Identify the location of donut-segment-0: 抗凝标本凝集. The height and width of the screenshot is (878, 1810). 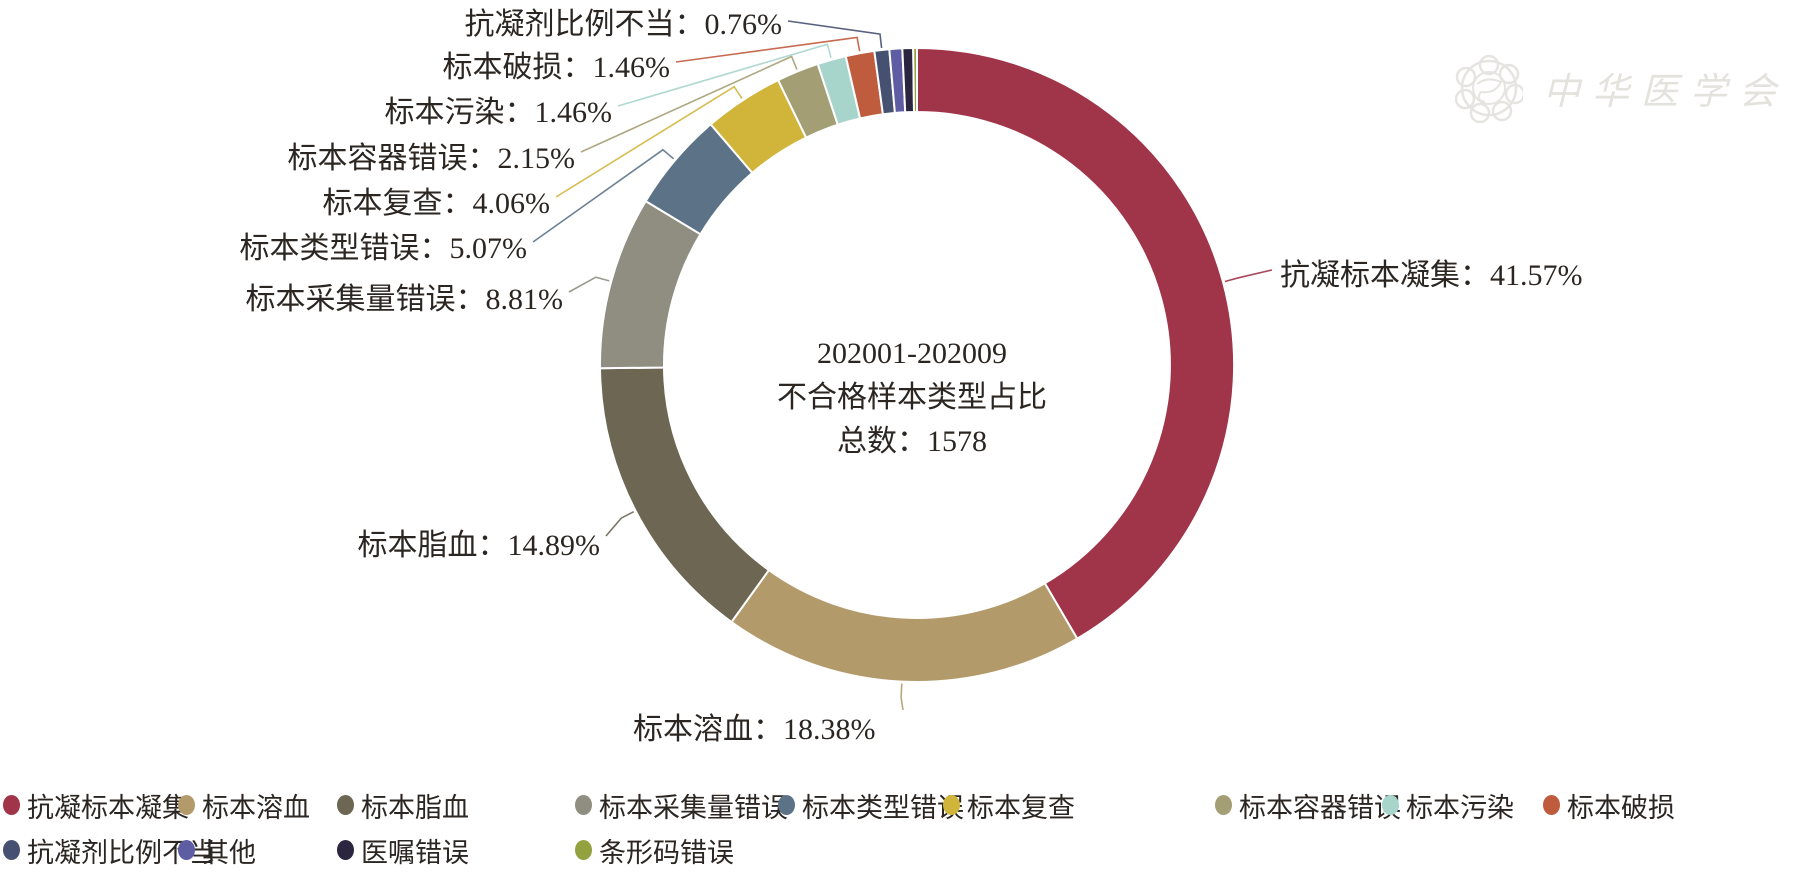
(1076, 343).